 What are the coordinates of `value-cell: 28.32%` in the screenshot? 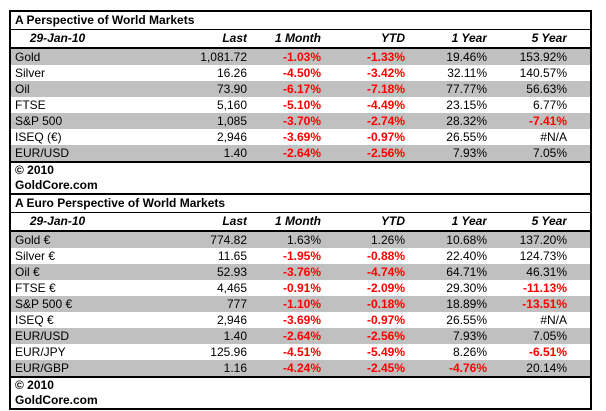 It's located at (446, 121).